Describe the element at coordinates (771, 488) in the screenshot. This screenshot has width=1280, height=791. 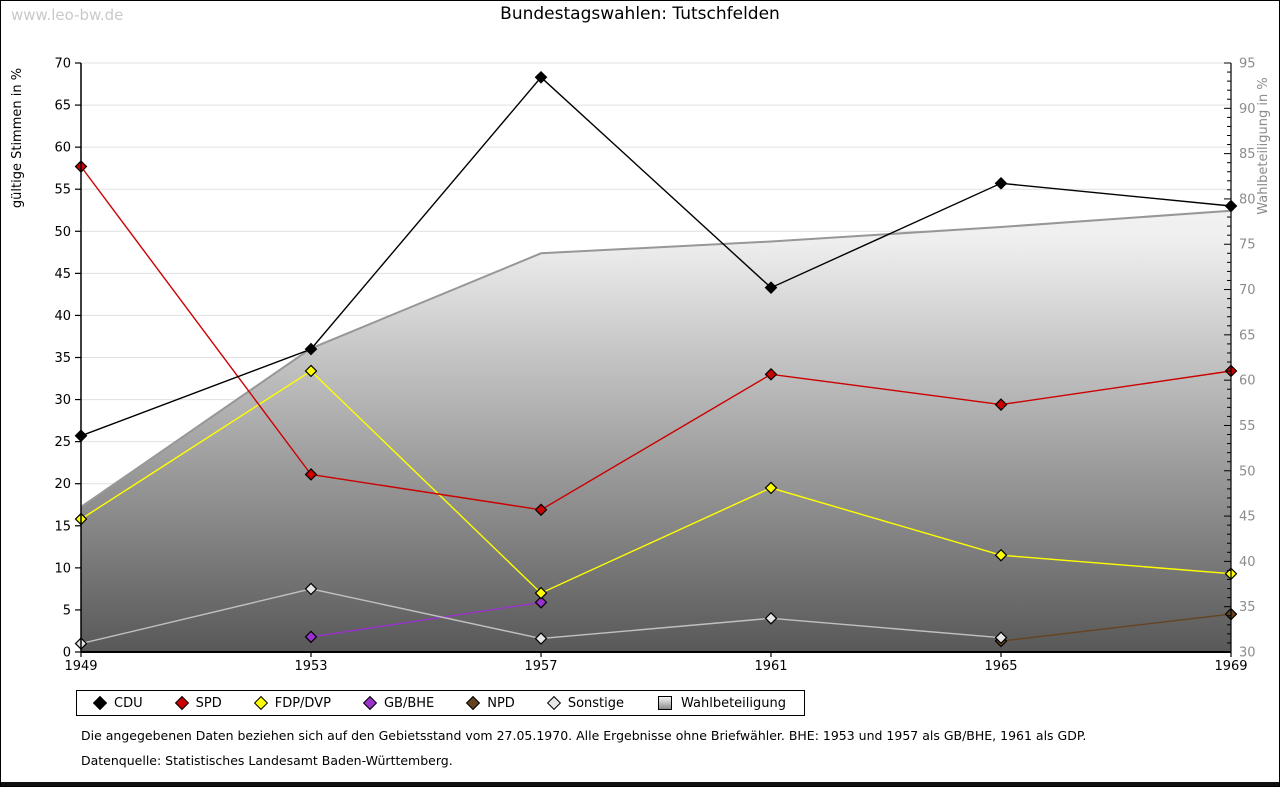
I see `data-point-fdp-dvp-1961` at that location.